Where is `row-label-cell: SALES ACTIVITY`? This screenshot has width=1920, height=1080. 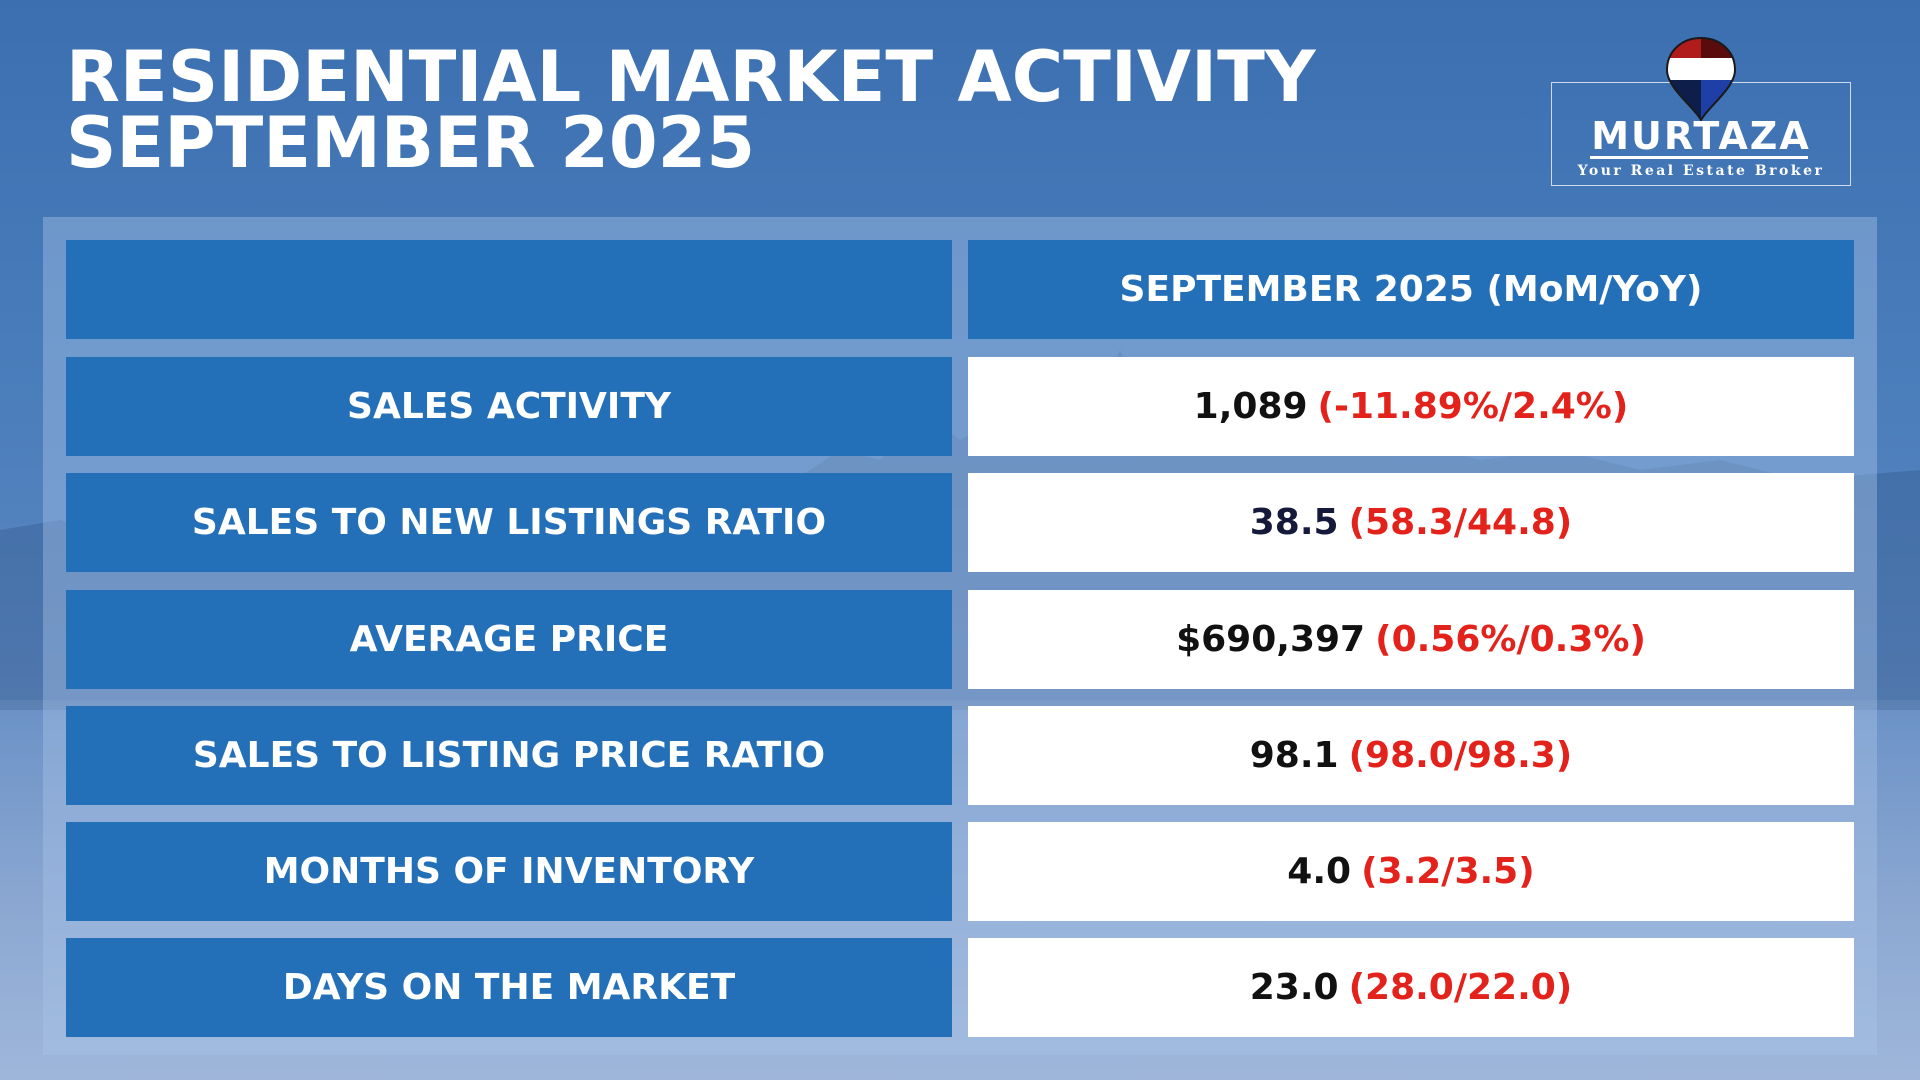
row-label-cell: SALES ACTIVITY is located at coordinates (509, 406).